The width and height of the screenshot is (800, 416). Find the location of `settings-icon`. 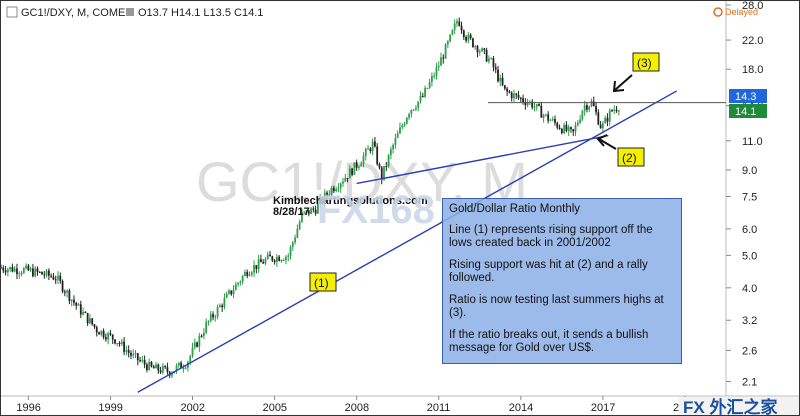

settings-icon is located at coordinates (130, 12).